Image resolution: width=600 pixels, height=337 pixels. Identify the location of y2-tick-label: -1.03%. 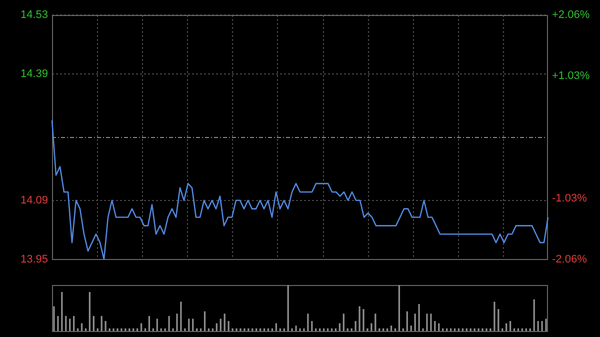
(570, 198).